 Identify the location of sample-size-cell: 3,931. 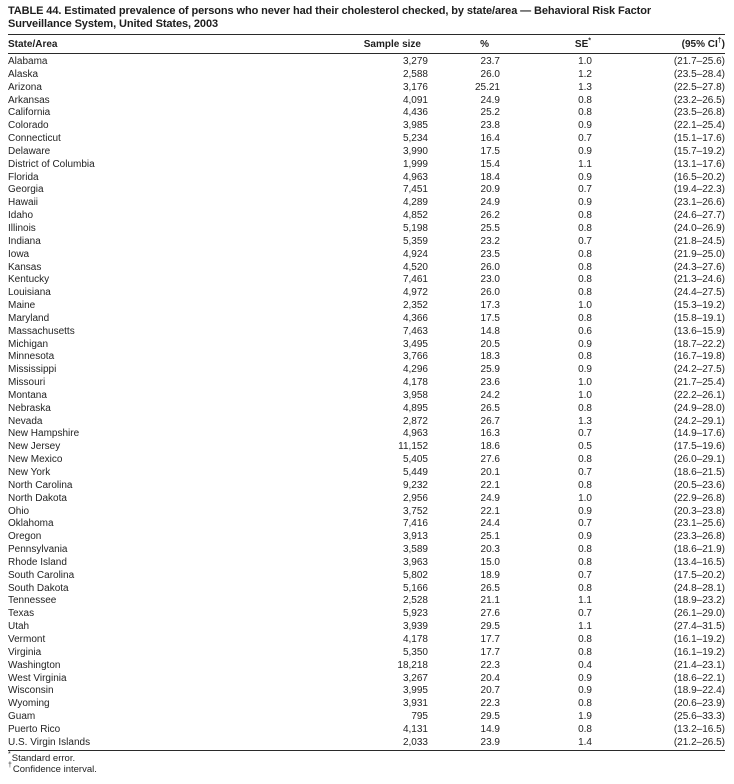
(415, 704).